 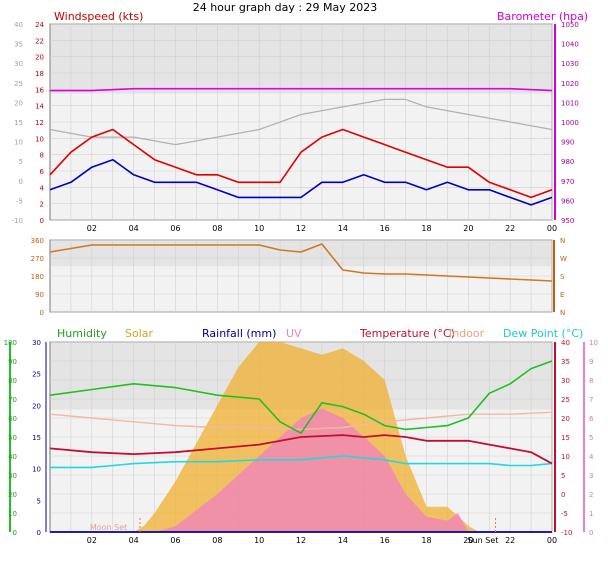 What do you see at coordinates (565, 457) in the screenshot?
I see `temperature-axis-tick: 10` at bounding box center [565, 457].